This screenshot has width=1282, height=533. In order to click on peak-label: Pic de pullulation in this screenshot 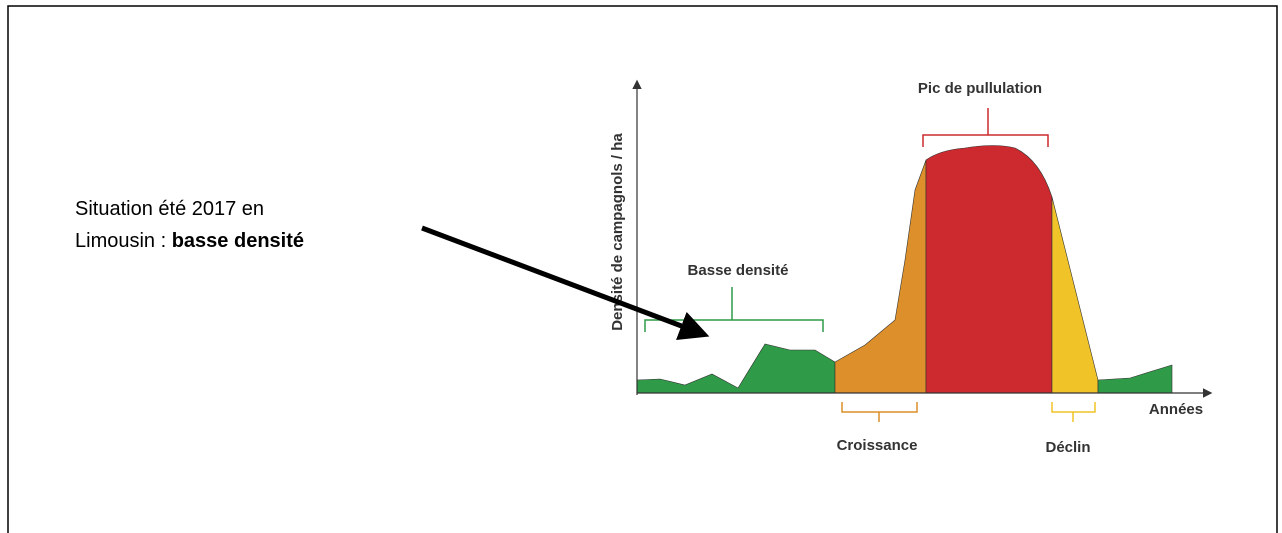, I will do `click(980, 88)`.